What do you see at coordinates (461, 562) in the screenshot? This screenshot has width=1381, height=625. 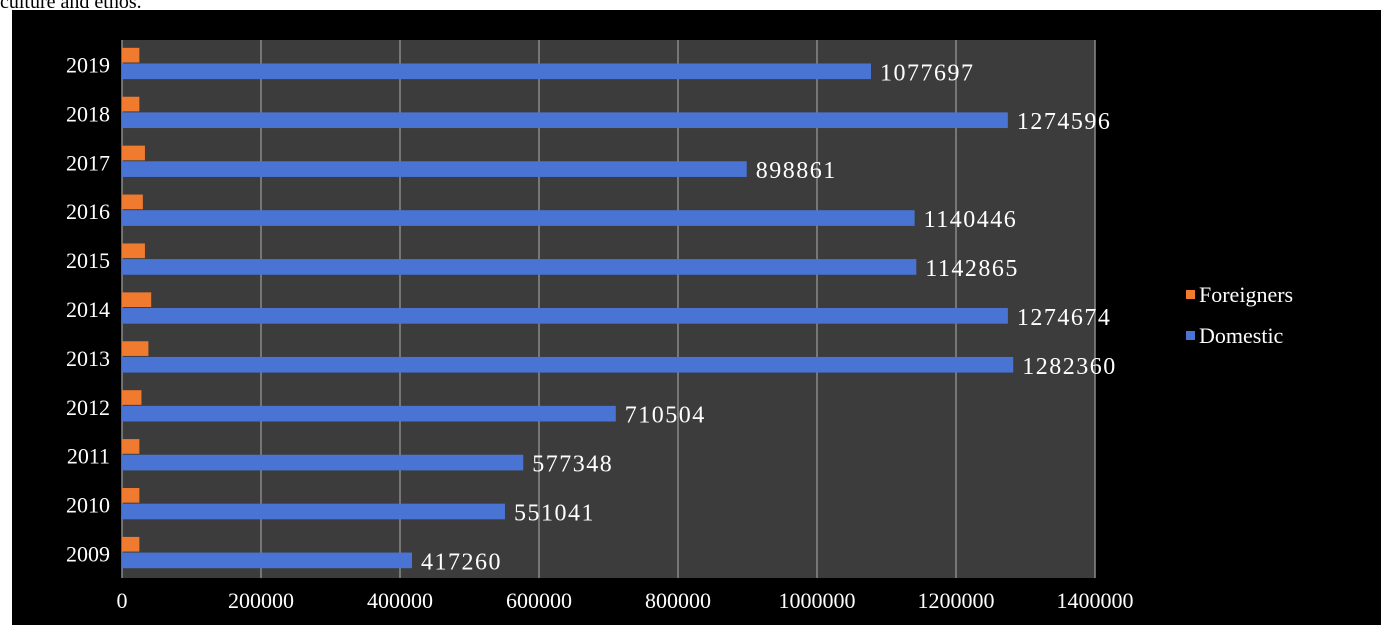 I see `data-label: 417260` at bounding box center [461, 562].